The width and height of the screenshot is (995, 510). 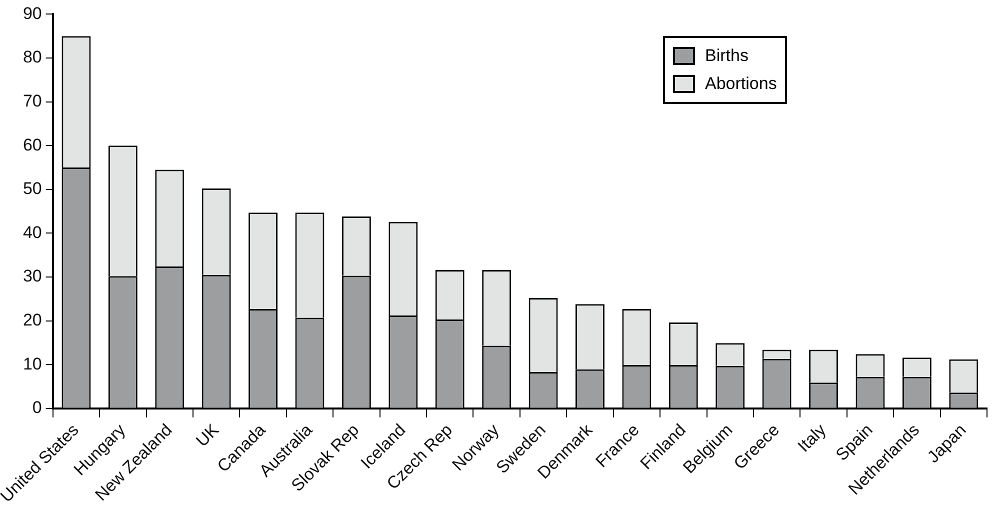 What do you see at coordinates (32, 13) in the screenshot?
I see `y-tick-label: 90` at bounding box center [32, 13].